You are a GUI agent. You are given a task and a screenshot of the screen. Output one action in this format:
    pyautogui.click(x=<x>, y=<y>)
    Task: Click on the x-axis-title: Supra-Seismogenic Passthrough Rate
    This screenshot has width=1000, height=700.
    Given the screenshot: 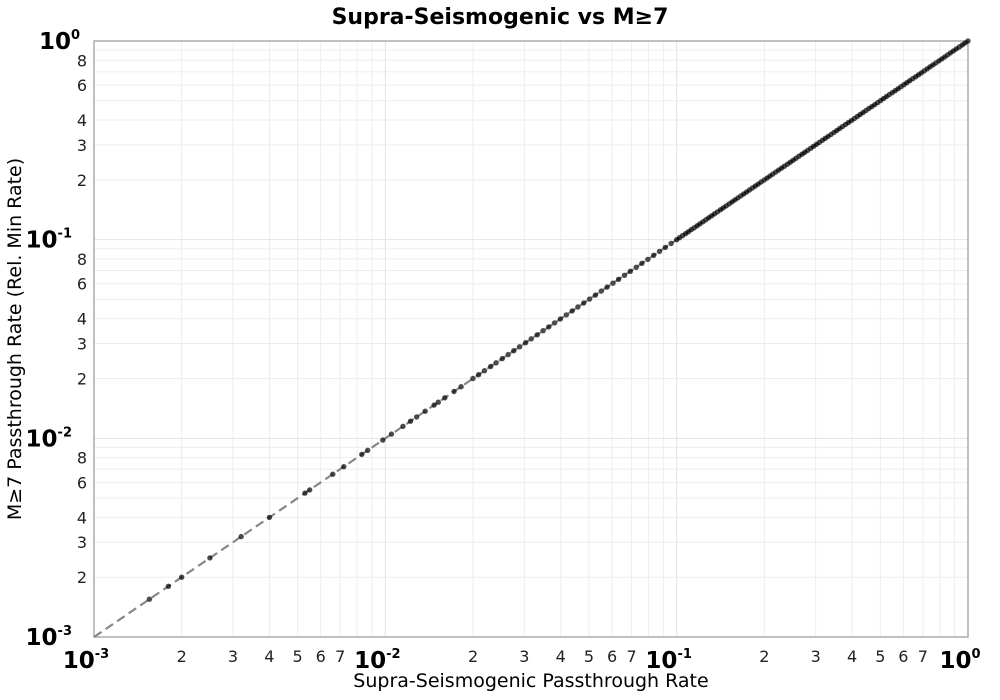 What is the action you would take?
    pyautogui.click(x=531, y=681)
    